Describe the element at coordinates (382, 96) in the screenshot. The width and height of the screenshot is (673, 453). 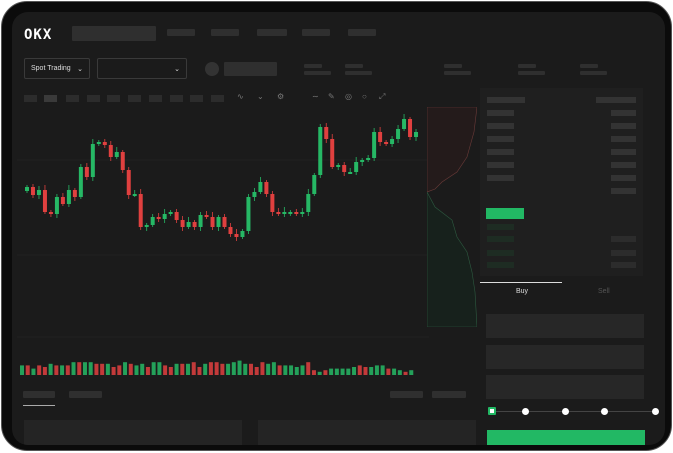
I see `expand-icon: ⤢` at that location.